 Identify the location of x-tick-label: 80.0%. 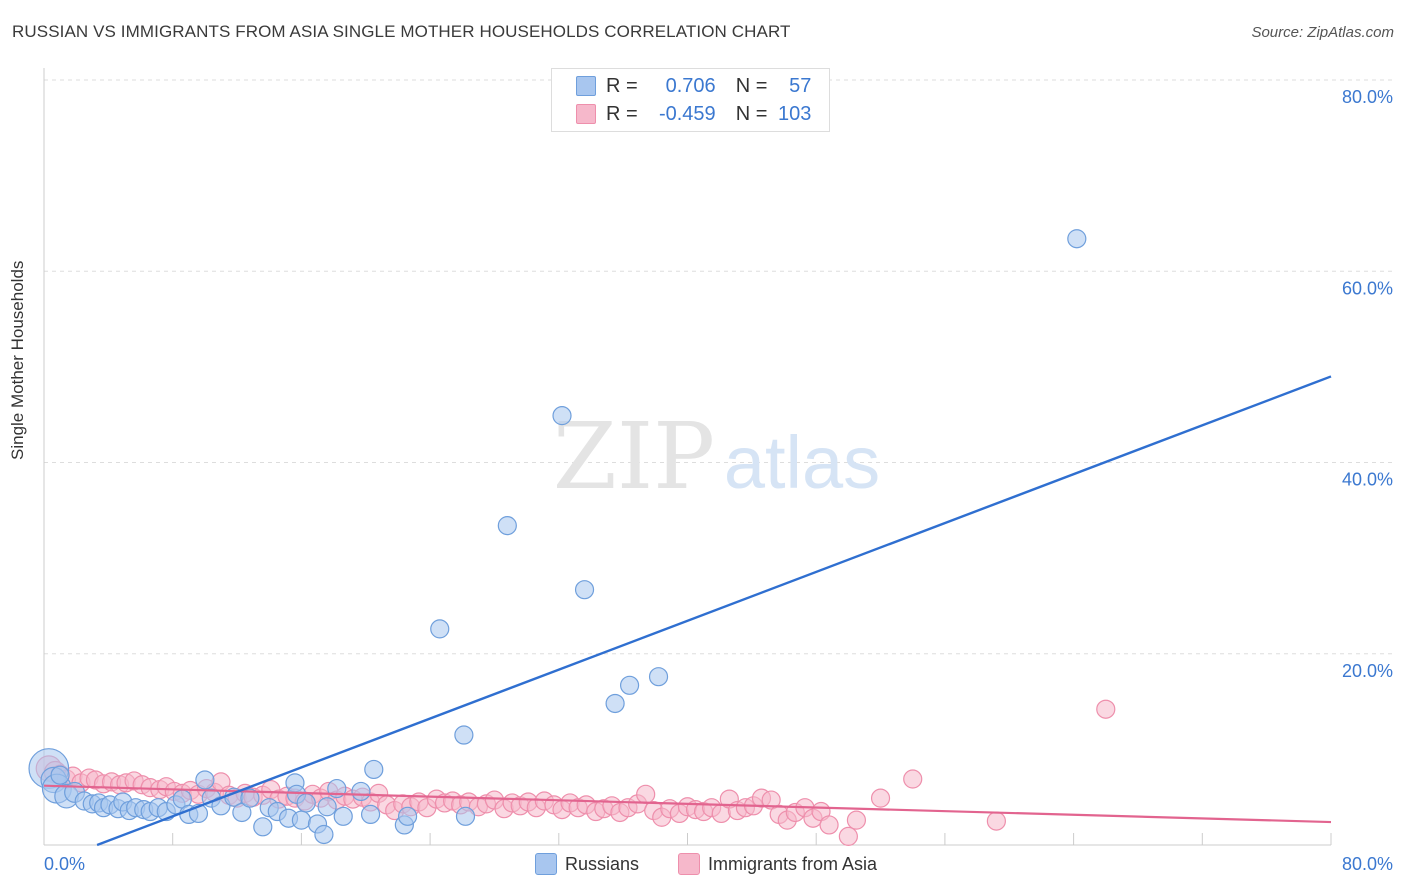
(1367, 864).